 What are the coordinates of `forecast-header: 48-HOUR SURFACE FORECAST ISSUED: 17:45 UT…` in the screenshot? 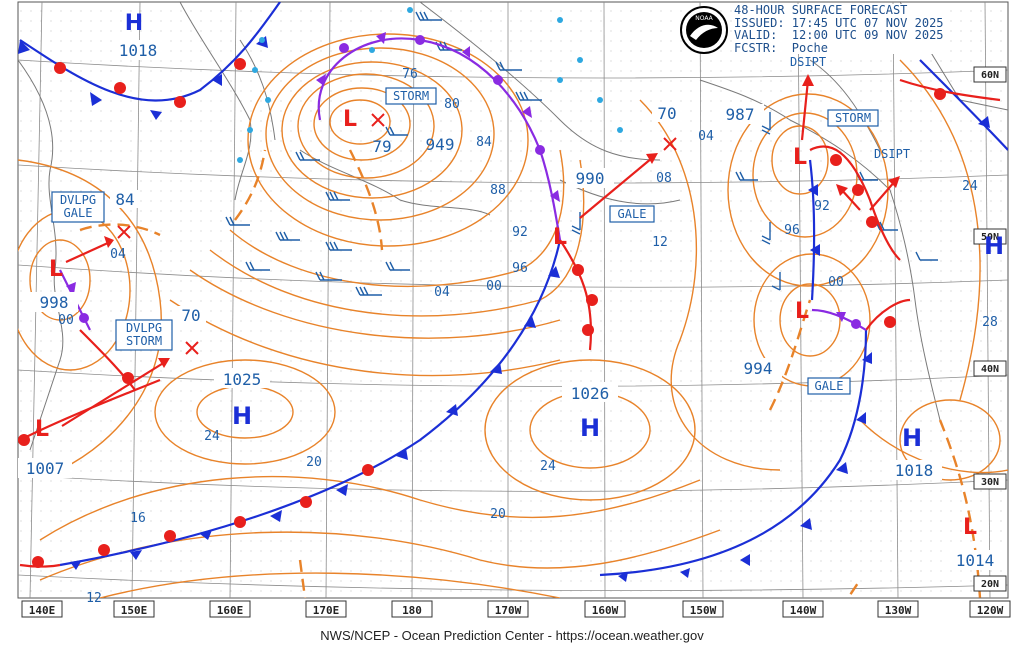 It's located at (839, 29).